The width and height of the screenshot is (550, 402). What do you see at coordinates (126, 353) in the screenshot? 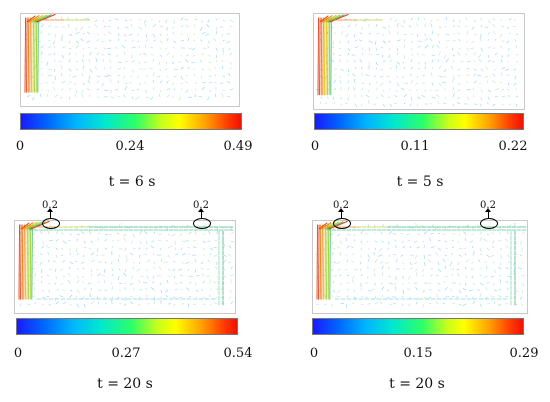
I see `colorbar-mid-label: 0.27` at bounding box center [126, 353].